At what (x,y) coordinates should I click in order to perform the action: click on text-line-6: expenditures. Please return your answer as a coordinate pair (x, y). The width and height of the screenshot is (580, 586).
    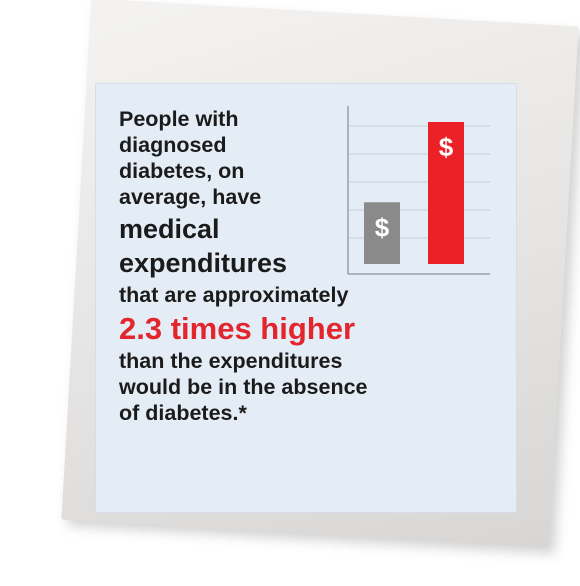
    Looking at the image, I should click on (203, 263).